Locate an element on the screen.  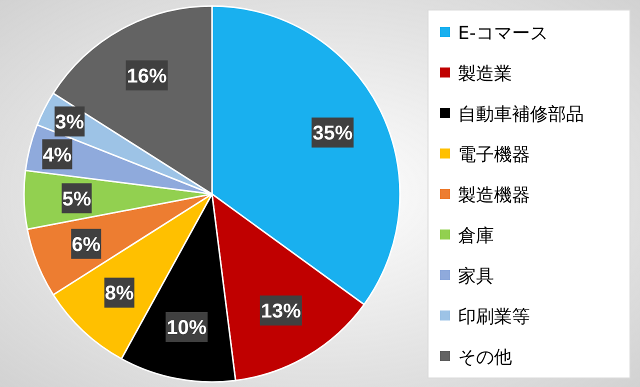
data-label: 13% is located at coordinates (281, 311).